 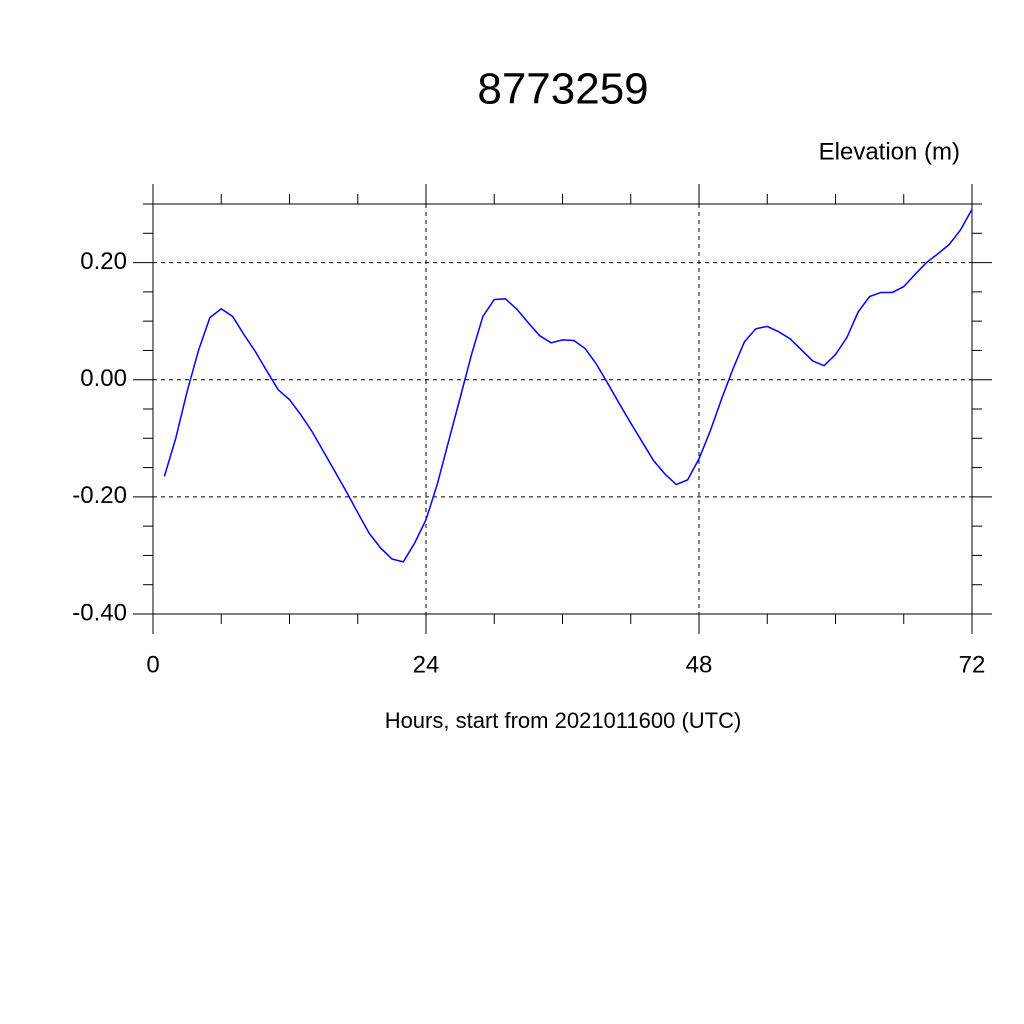 I want to click on y-tick-label: -0.20, so click(x=99, y=495).